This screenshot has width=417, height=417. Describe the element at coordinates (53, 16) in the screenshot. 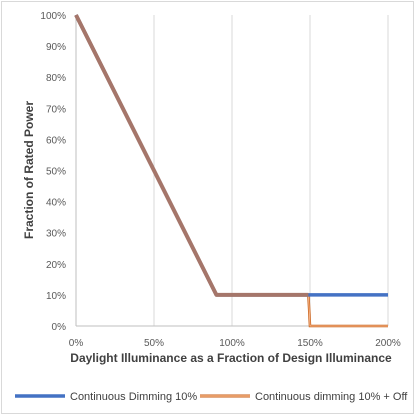

I see `y-tick-label: 100%` at that location.